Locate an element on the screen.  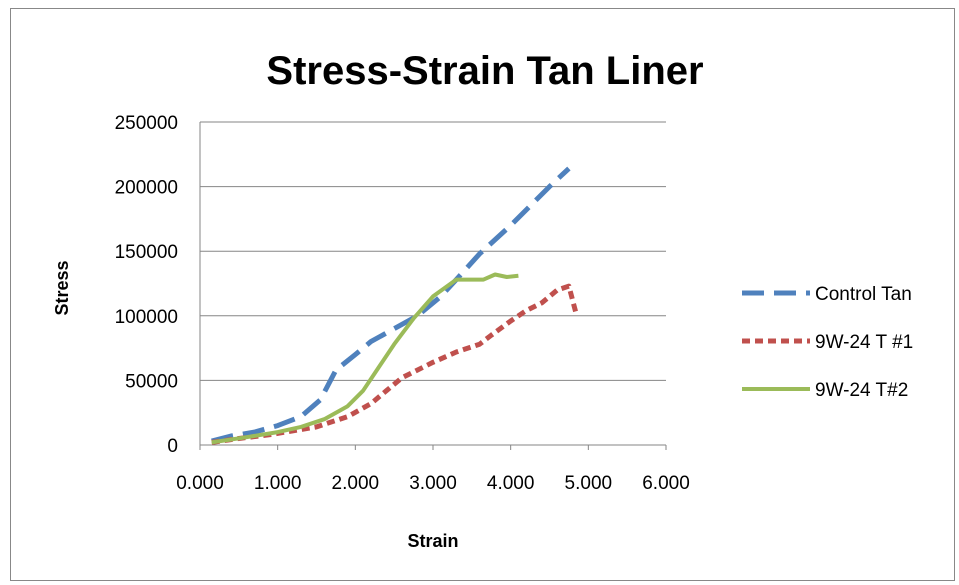
legend-label-2: 9W-24 T #1 is located at coordinates (864, 342).